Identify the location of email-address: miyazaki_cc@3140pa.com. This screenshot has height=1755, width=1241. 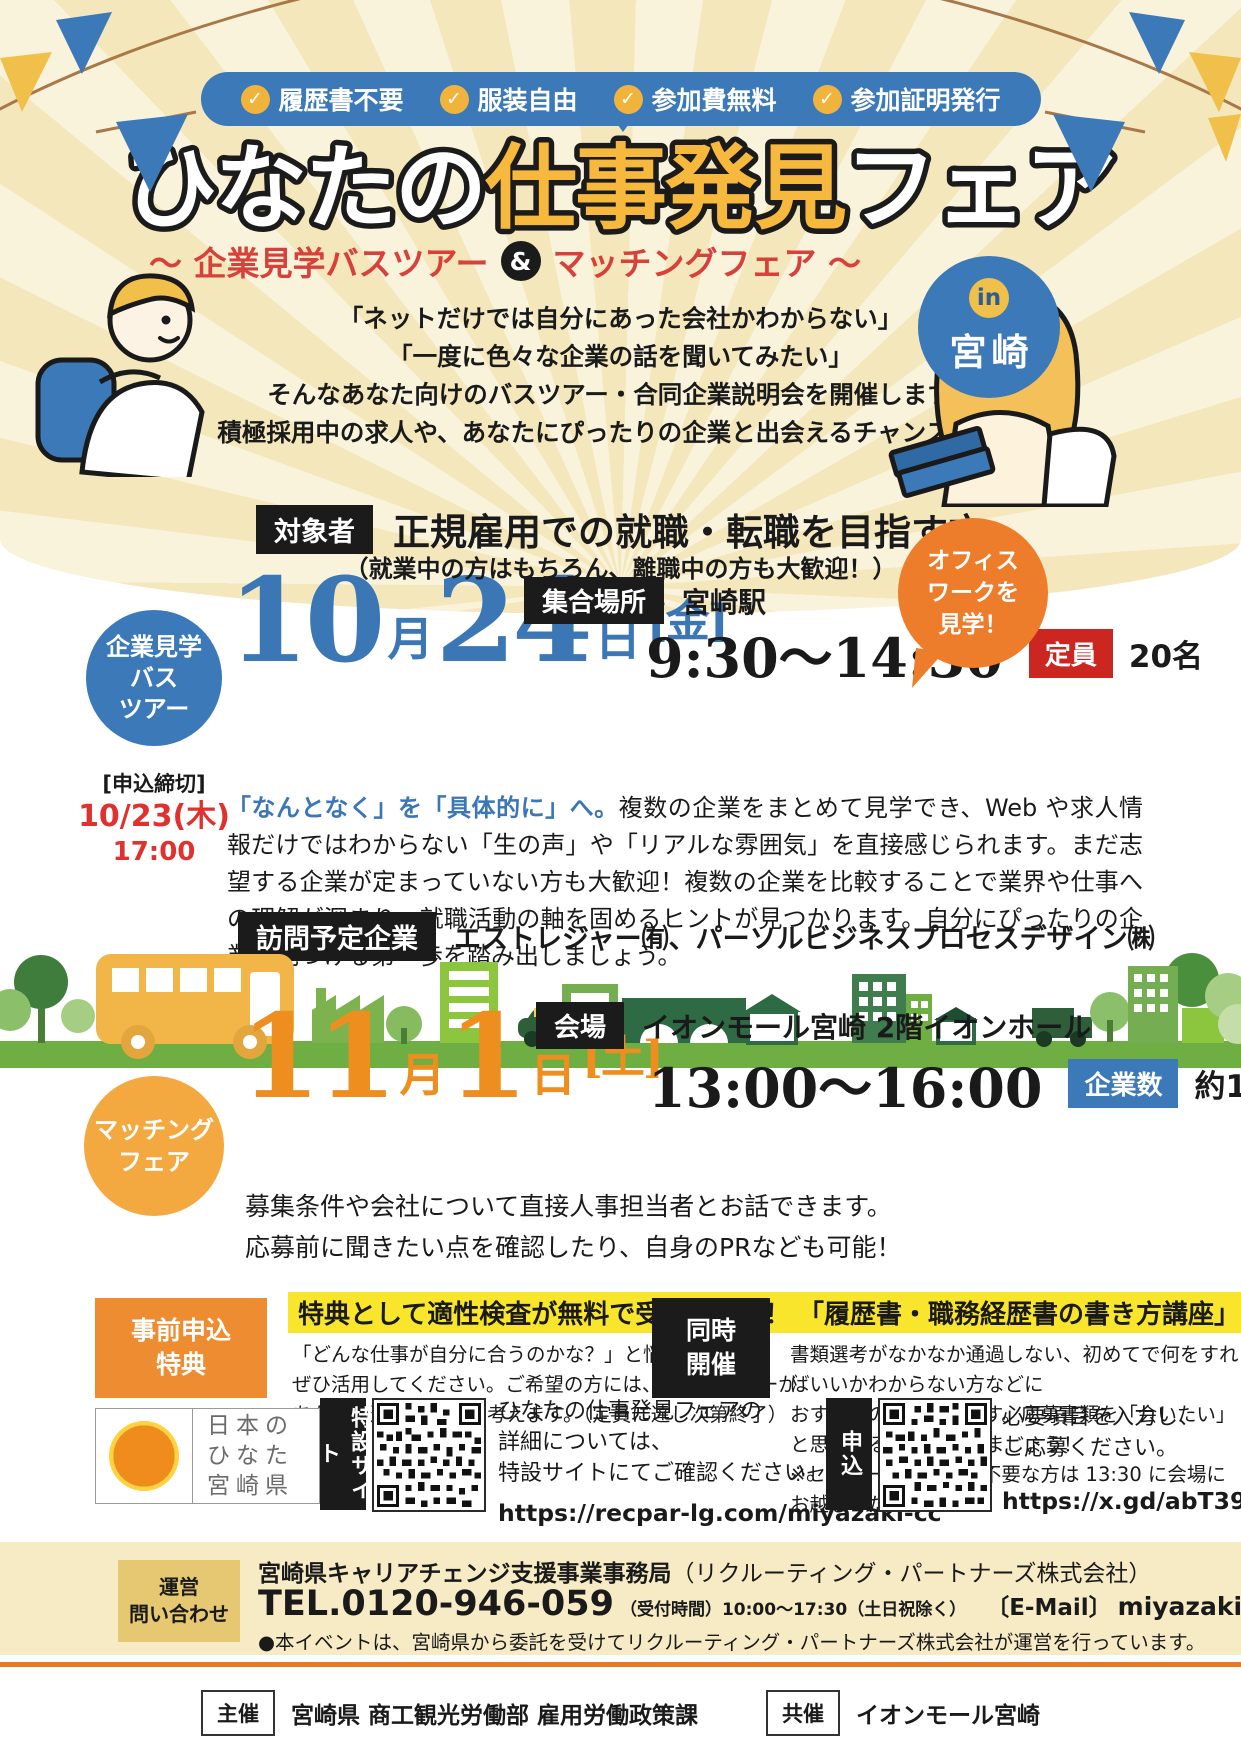
(1179, 1606).